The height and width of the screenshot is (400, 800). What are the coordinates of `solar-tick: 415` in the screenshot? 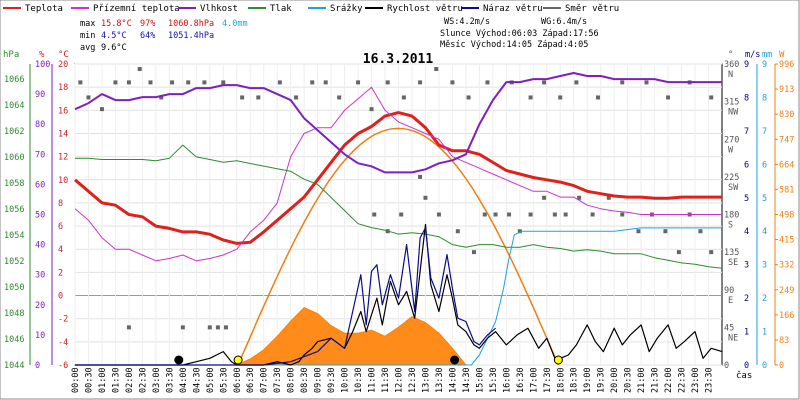 It's located at (786, 241).